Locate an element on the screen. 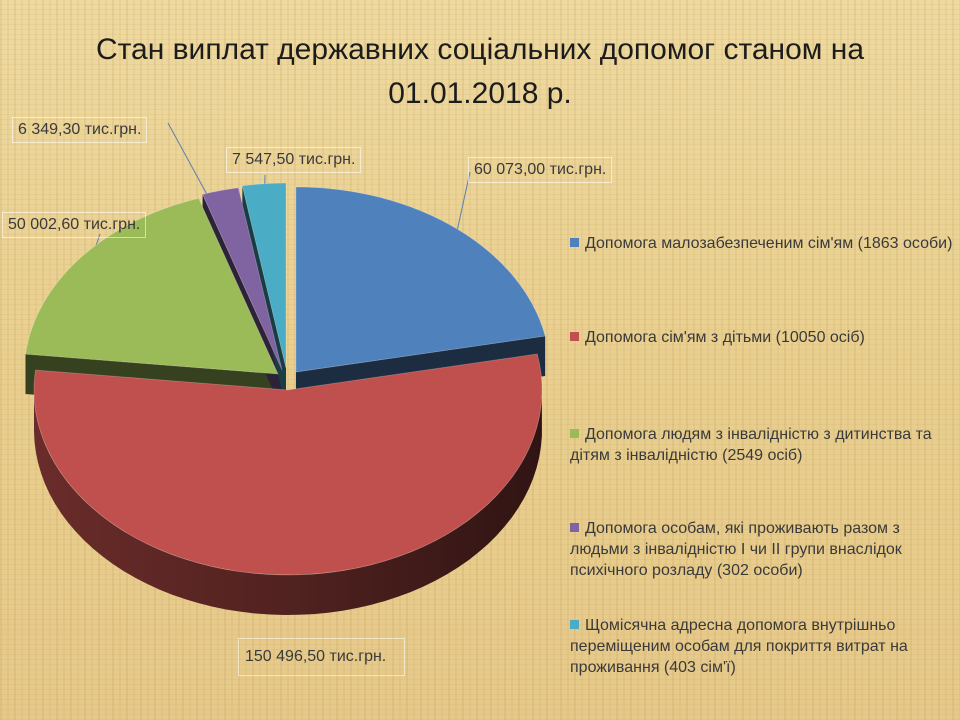 Image resolution: width=960 pixels, height=720 pixels. legend-item-2: Допомога сім'ям з дітьми (10050 осіб) is located at coordinates (762, 337).